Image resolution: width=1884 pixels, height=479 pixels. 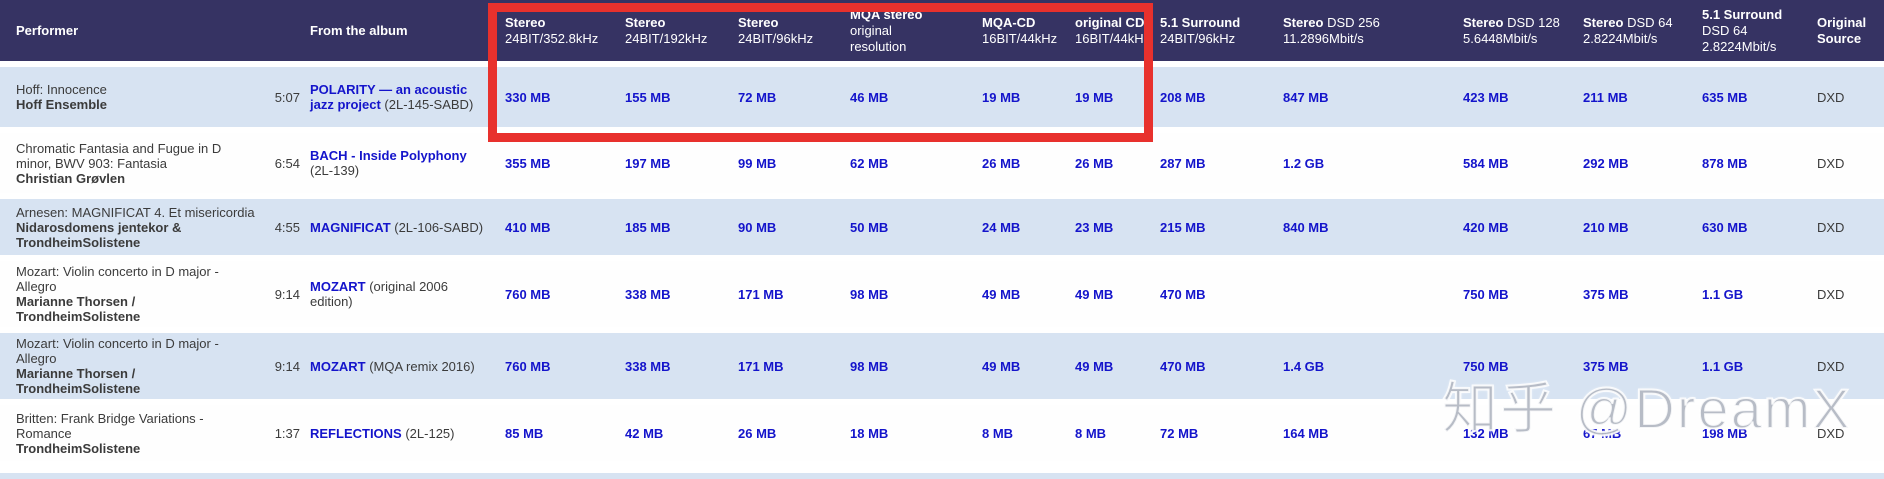 I want to click on album-catalog-number: (2L-139), so click(x=335, y=170).